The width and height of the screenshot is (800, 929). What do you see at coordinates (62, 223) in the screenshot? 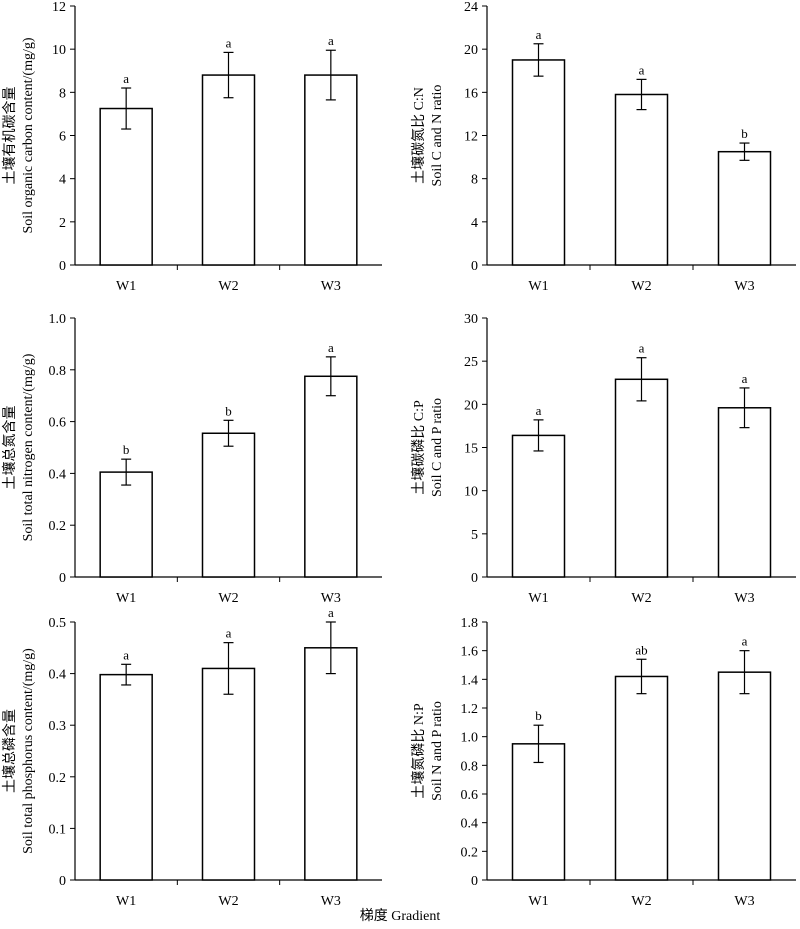
I see `panel-1-y-tick-label: 2` at bounding box center [62, 223].